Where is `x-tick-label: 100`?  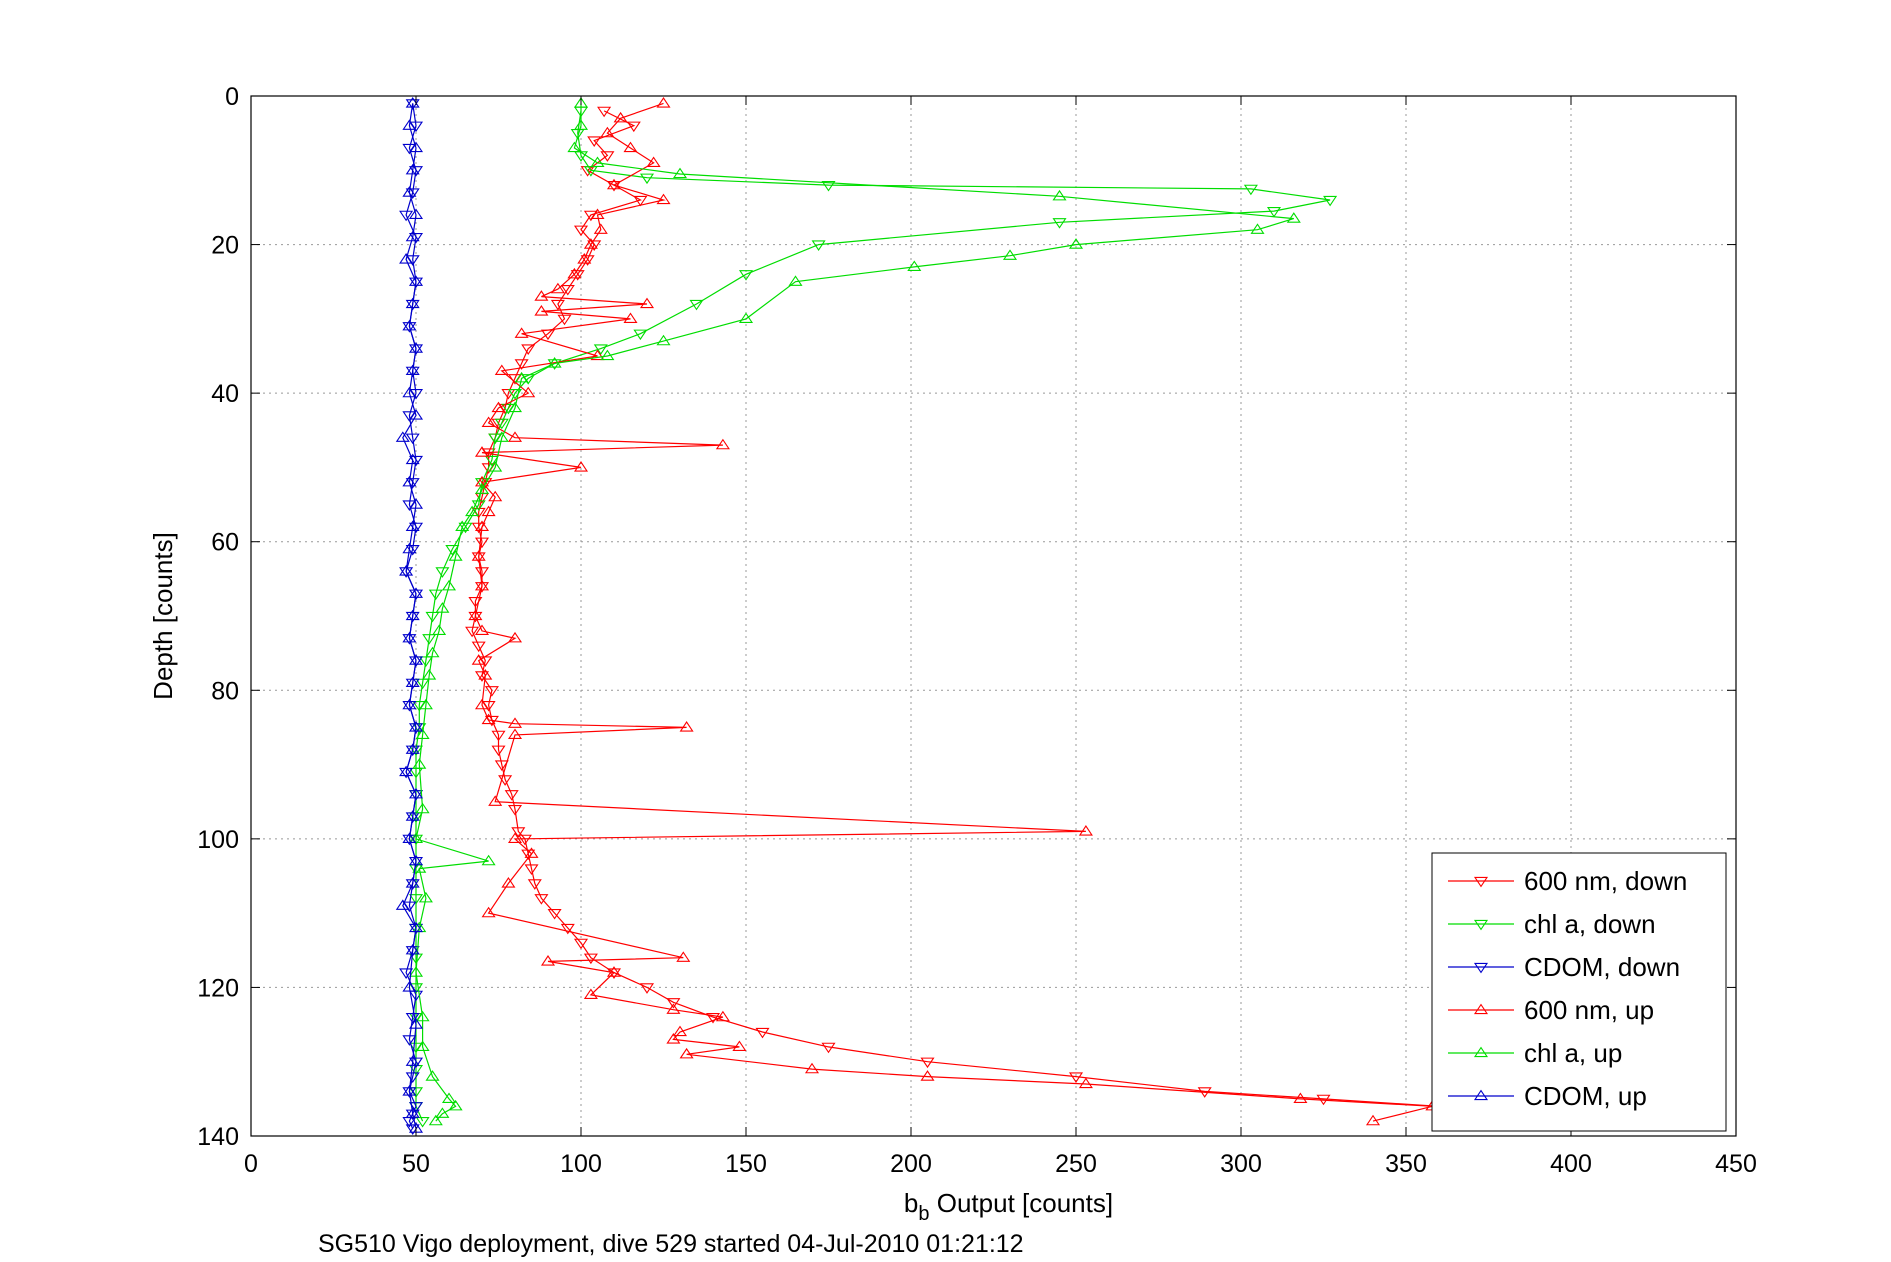
x-tick-label: 100 is located at coordinates (581, 1164).